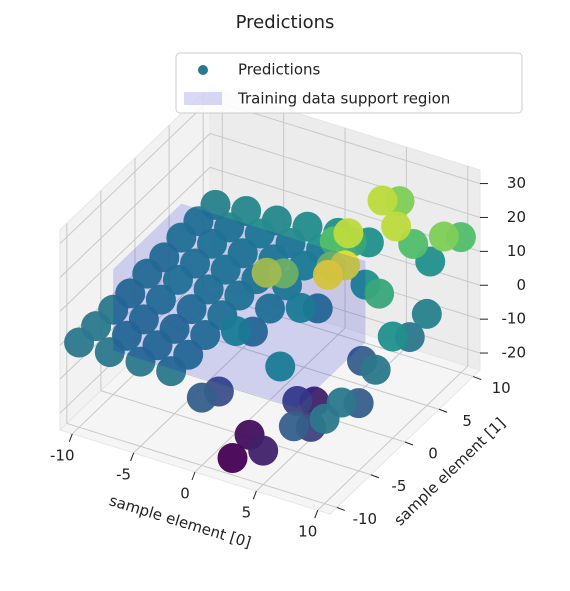  What do you see at coordinates (279, 70) in the screenshot?
I see `legend-label: Predictions` at bounding box center [279, 70].